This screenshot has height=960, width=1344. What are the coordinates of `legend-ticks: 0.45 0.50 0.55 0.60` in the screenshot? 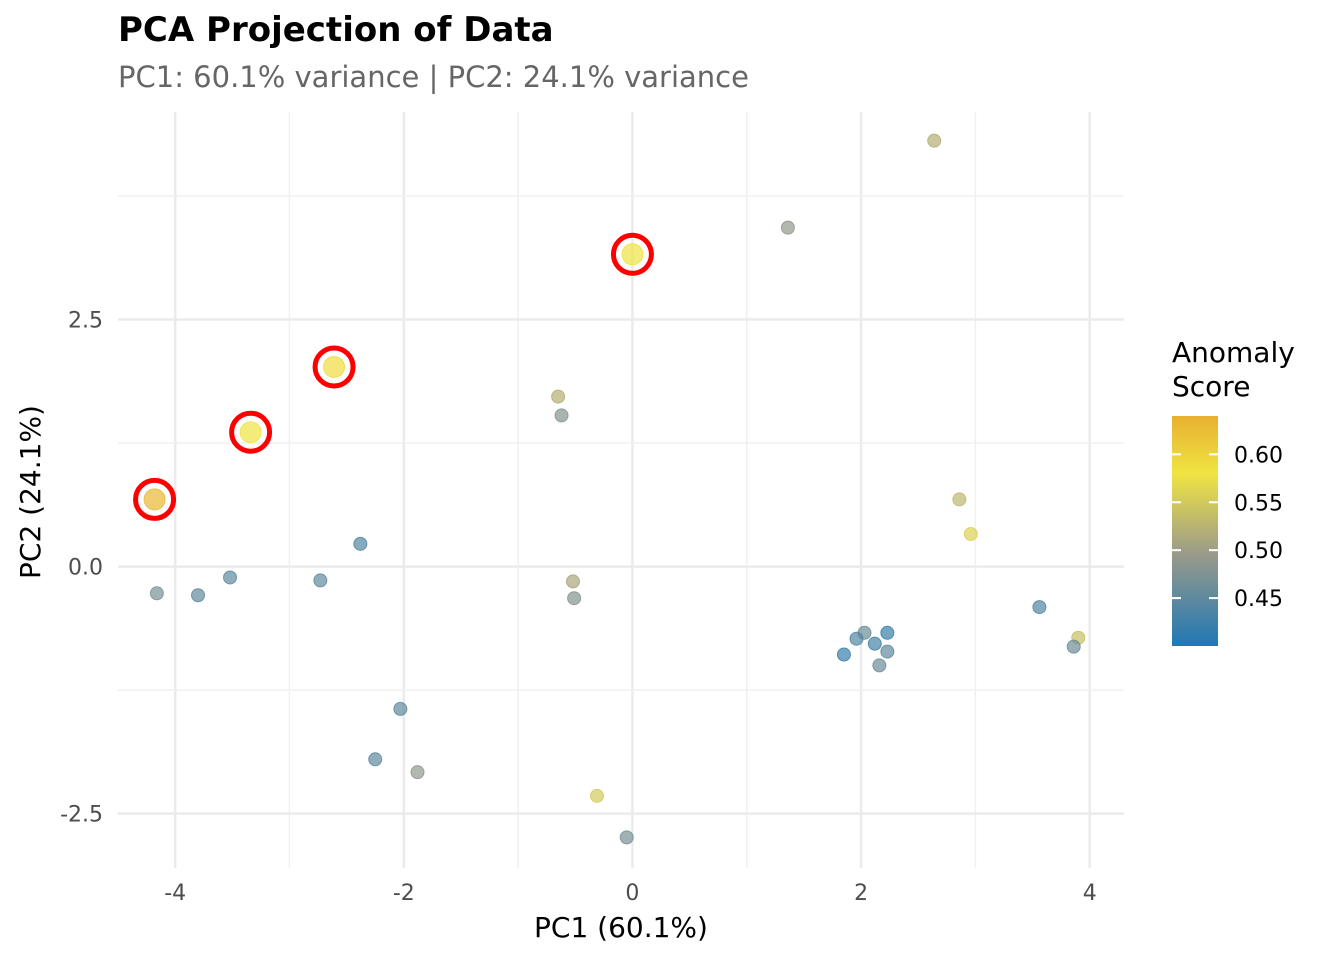 It's located at (1227, 527).